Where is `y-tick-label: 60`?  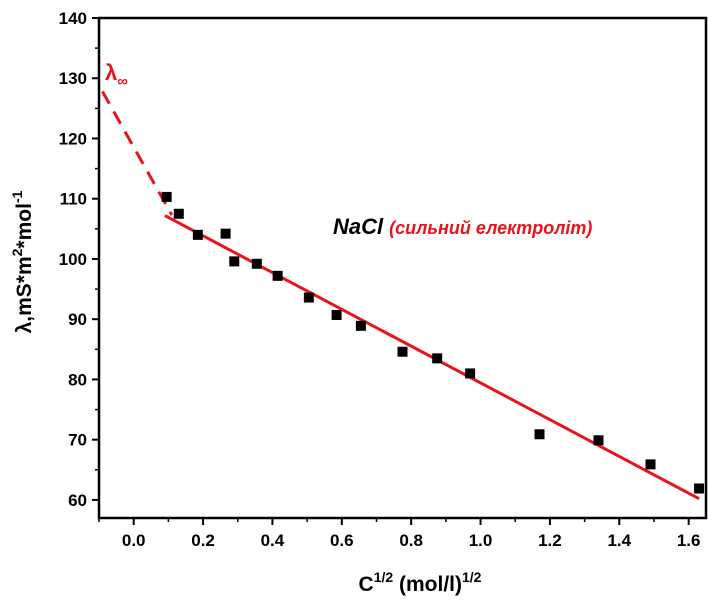
y-tick-label: 60 is located at coordinates (77, 500).